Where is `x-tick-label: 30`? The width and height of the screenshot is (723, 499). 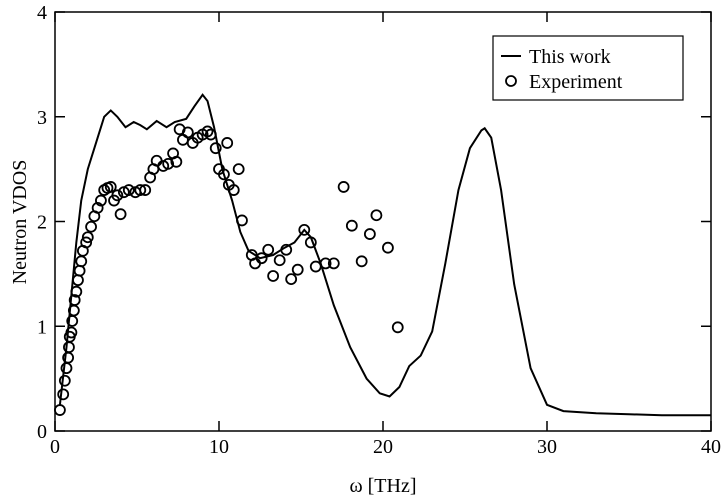 x-tick-label: 30 is located at coordinates (547, 447).